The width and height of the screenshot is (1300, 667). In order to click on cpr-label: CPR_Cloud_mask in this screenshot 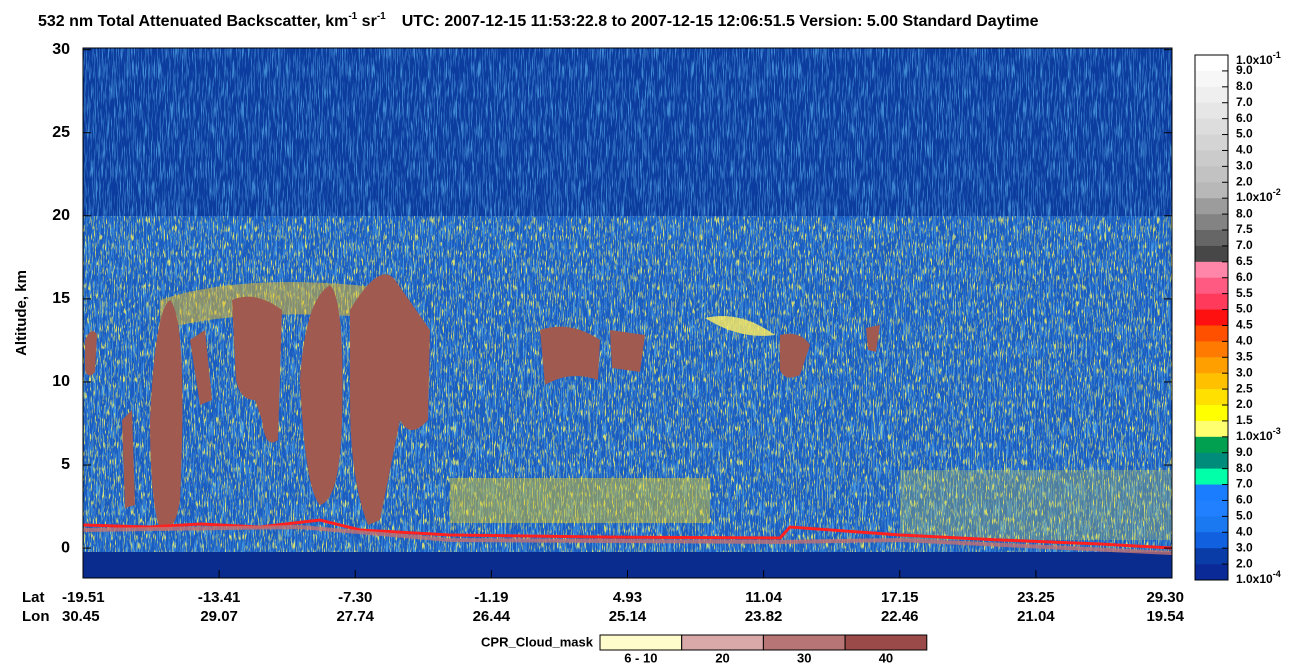, I will do `click(537, 641)`.